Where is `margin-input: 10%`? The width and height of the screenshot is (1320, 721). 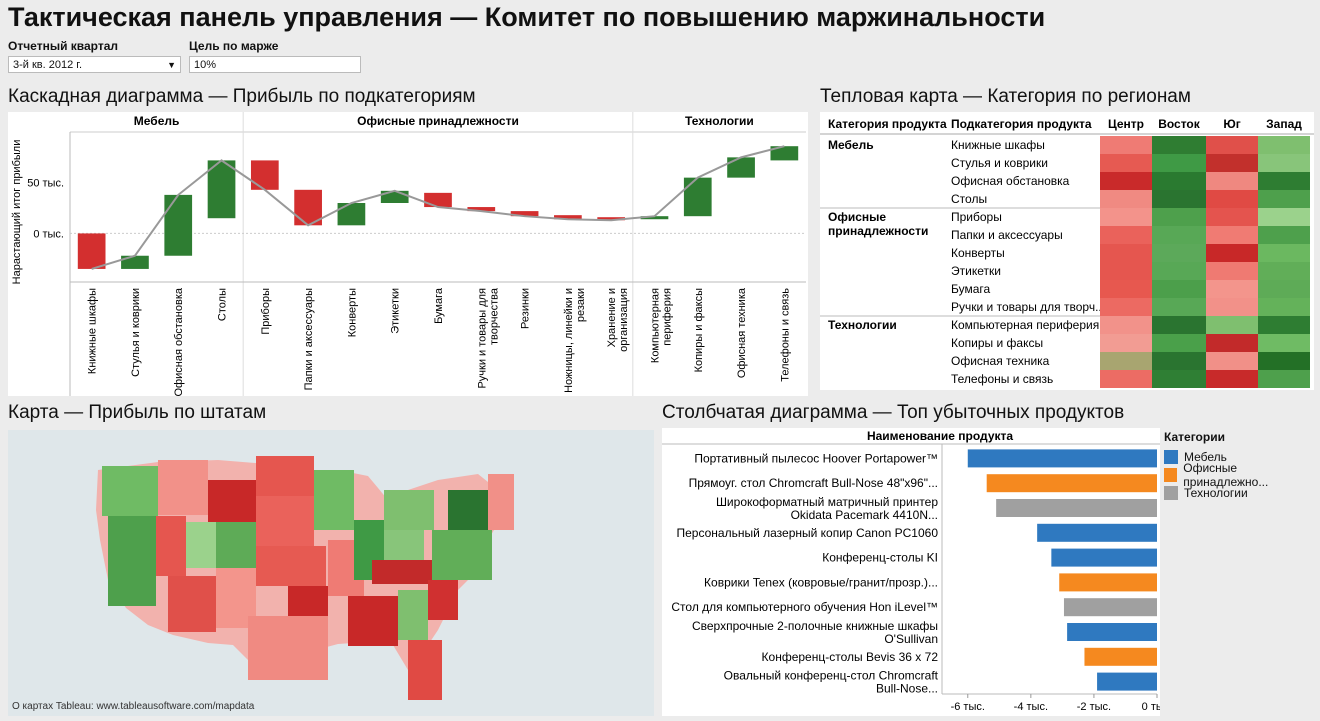
margin-input: 10% is located at coordinates (275, 64).